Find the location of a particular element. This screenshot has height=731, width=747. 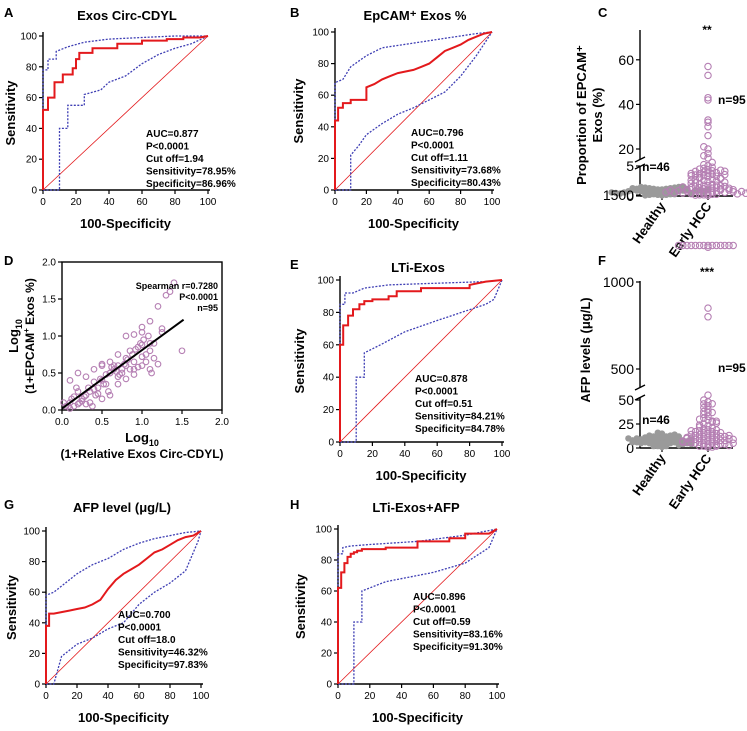

y-axis-title: AFP levels (μg/L) is located at coordinates (585, 349).